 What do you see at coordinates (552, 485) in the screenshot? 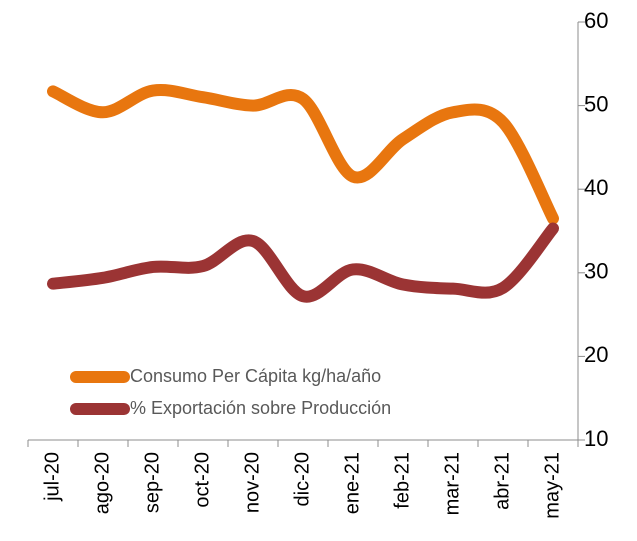
I see `x-tick-label: may-21` at bounding box center [552, 485].